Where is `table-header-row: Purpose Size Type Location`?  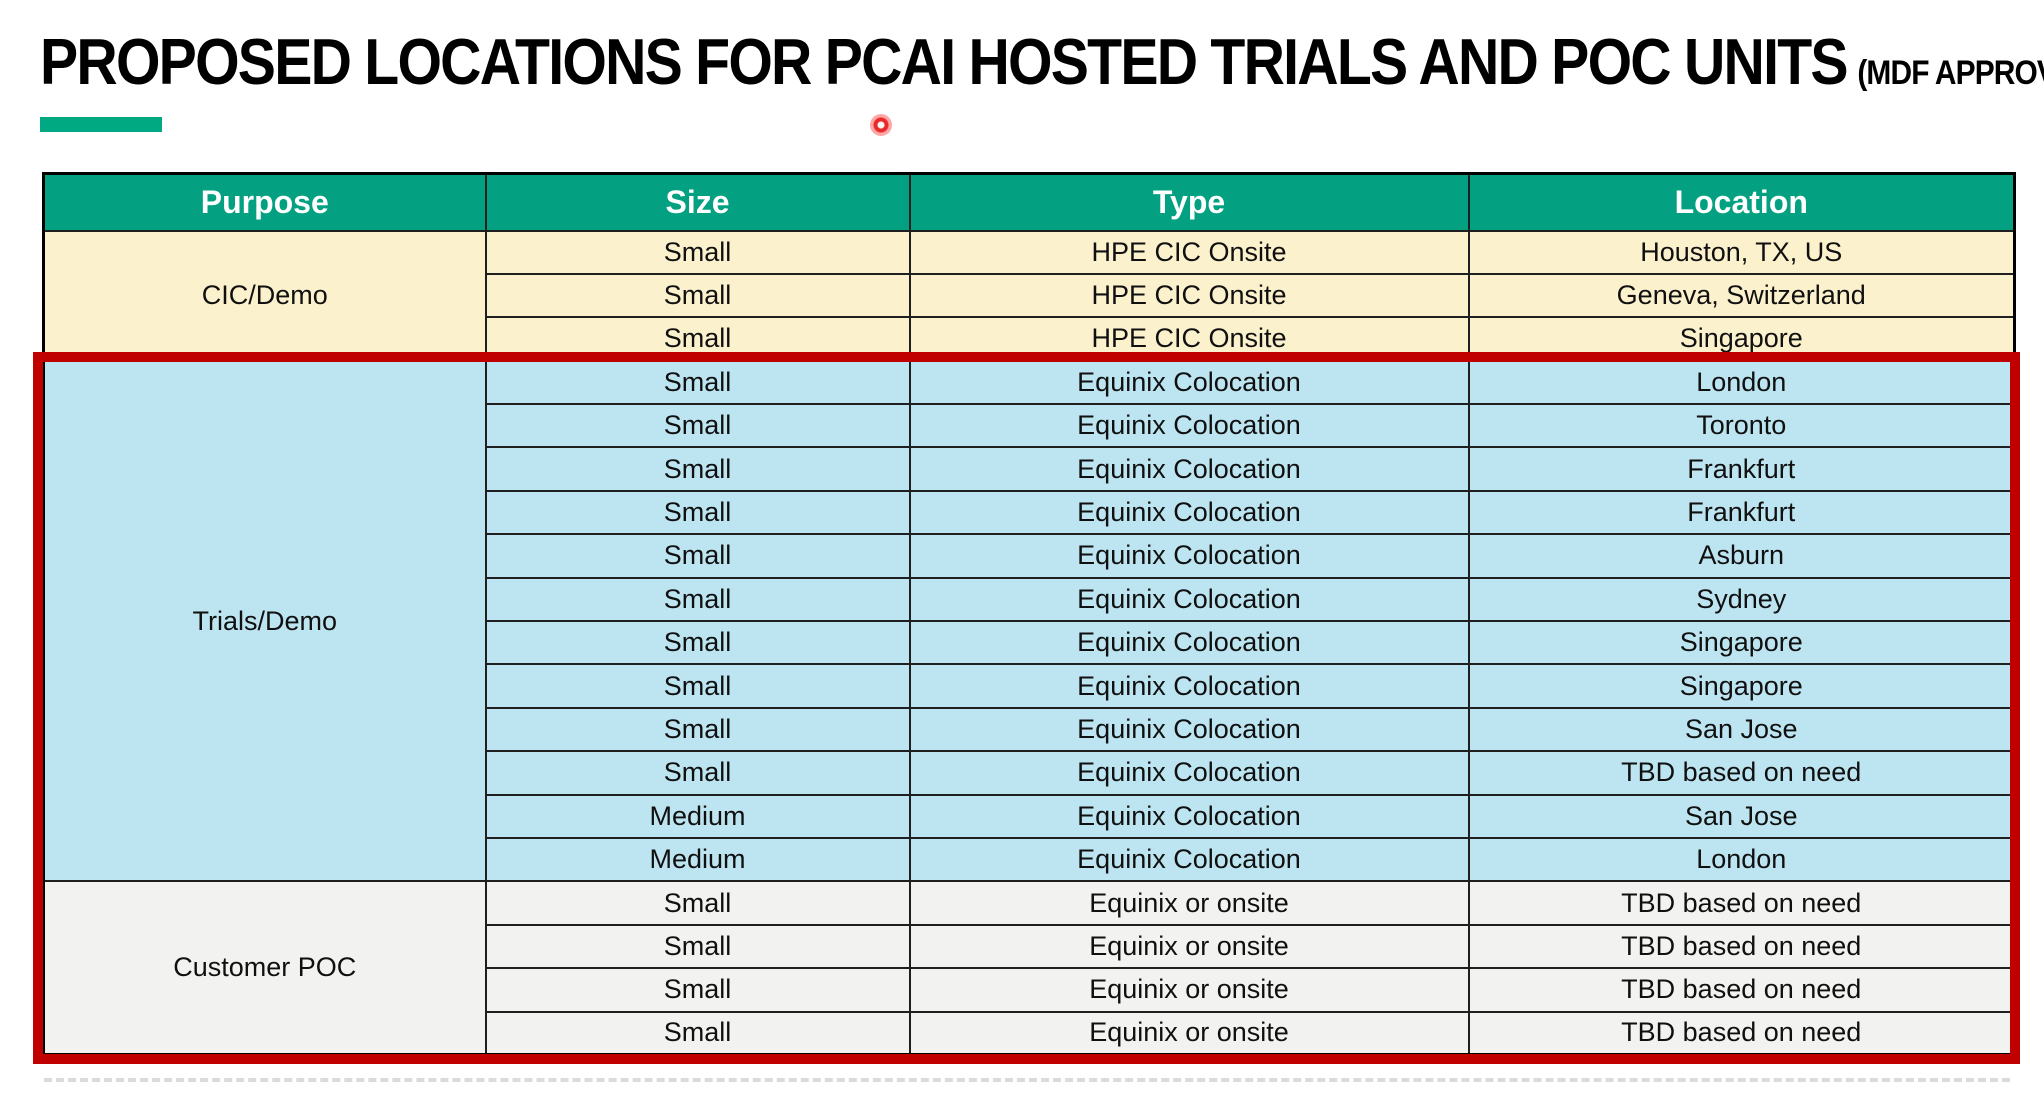 table-header-row: Purpose Size Type Location is located at coordinates (1029, 202).